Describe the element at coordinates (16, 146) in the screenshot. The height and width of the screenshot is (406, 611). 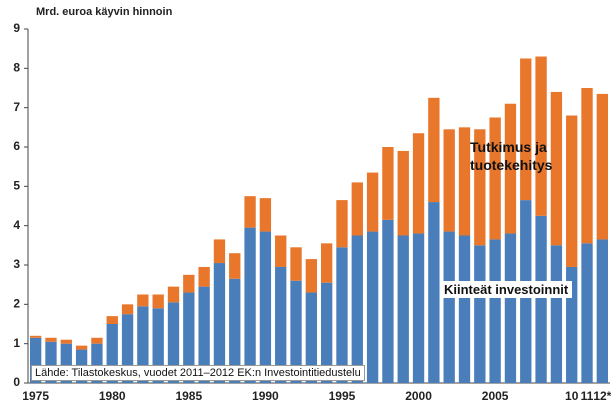
I see `y-tick-label: 6` at that location.